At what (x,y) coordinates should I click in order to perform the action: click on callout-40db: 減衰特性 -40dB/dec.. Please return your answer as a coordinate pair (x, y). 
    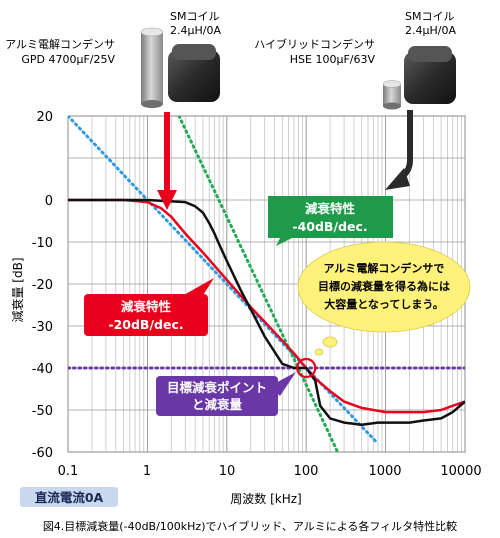
    Looking at the image, I should click on (330, 221).